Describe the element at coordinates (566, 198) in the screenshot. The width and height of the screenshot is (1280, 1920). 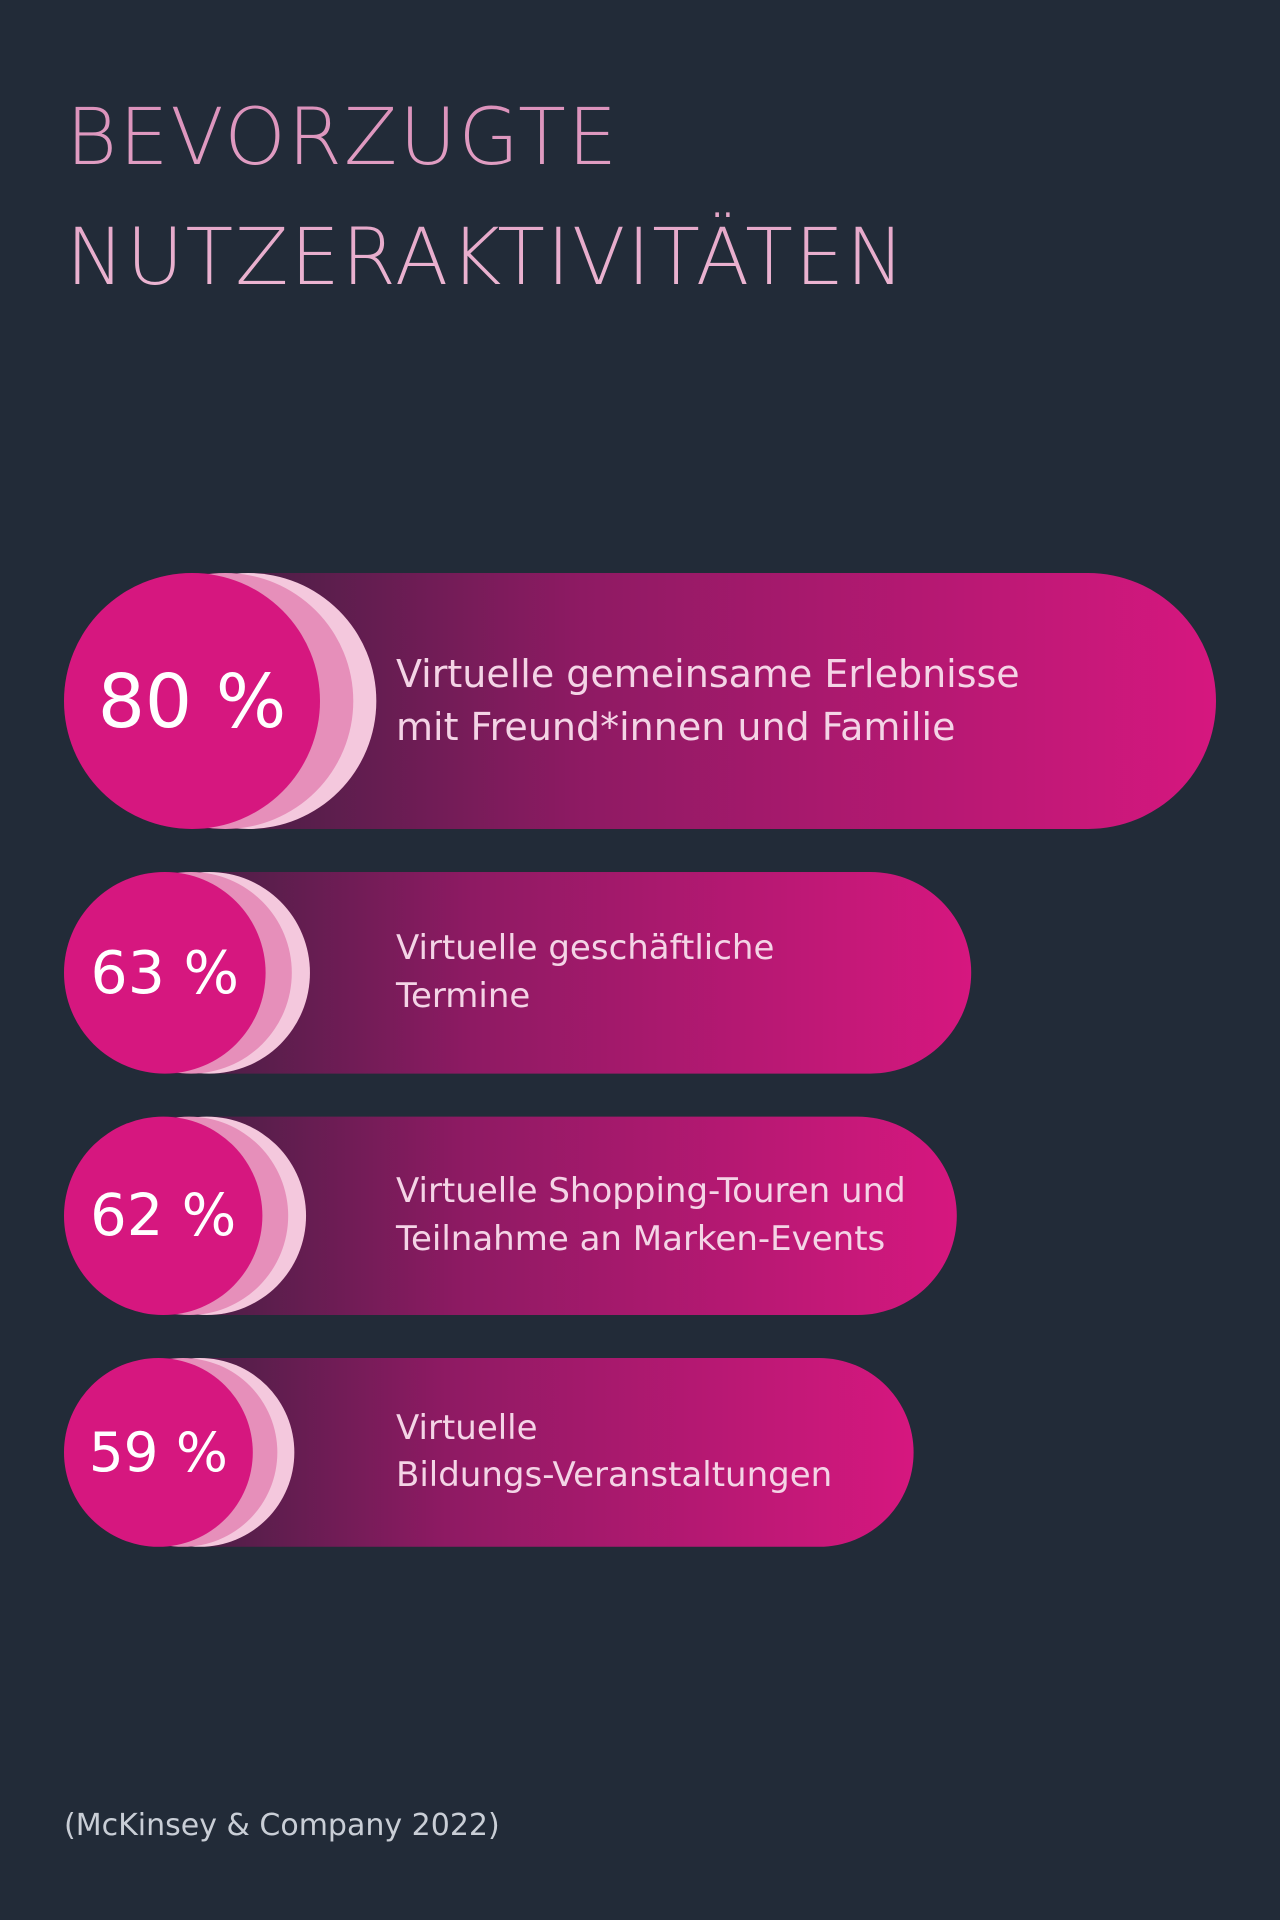
I see `chart-title: BEVORZUGTE NUTZERAKTIVITÄTEN` at that location.